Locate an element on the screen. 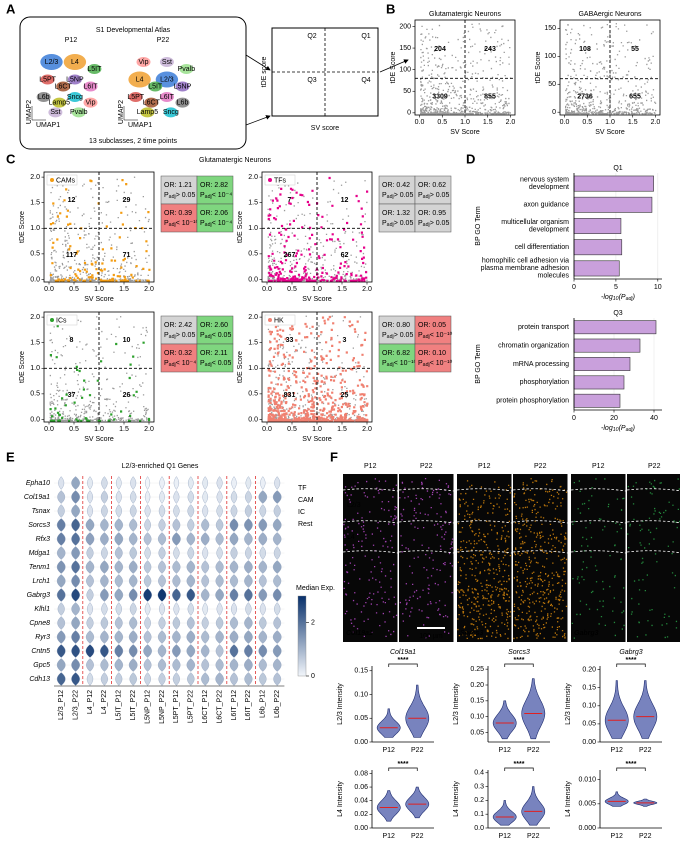  atlas-title: S1 Developmental Atlas is located at coordinates (133, 30).